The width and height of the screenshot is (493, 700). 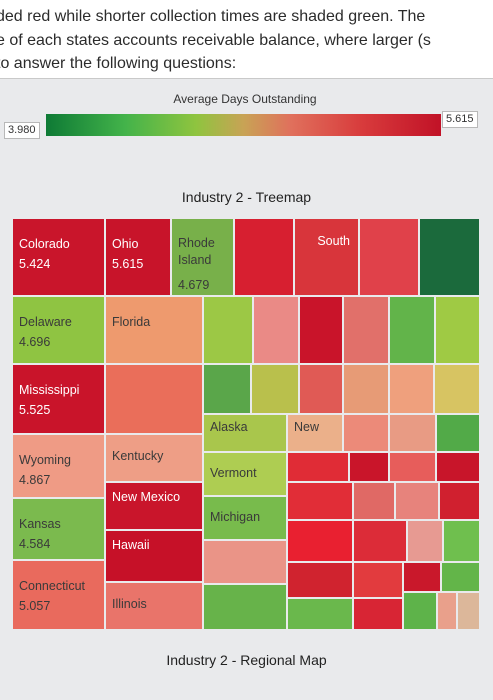 I want to click on cell-label: Illinois, so click(x=129, y=604).